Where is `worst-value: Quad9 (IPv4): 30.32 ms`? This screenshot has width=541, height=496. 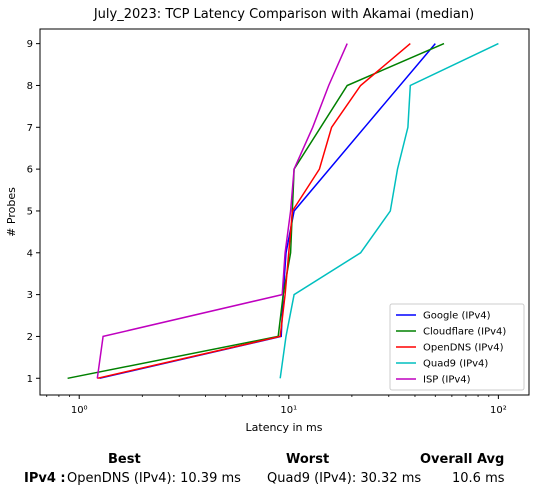
worst-value: Quad9 (IPv4): 30.32 ms is located at coordinates (344, 478).